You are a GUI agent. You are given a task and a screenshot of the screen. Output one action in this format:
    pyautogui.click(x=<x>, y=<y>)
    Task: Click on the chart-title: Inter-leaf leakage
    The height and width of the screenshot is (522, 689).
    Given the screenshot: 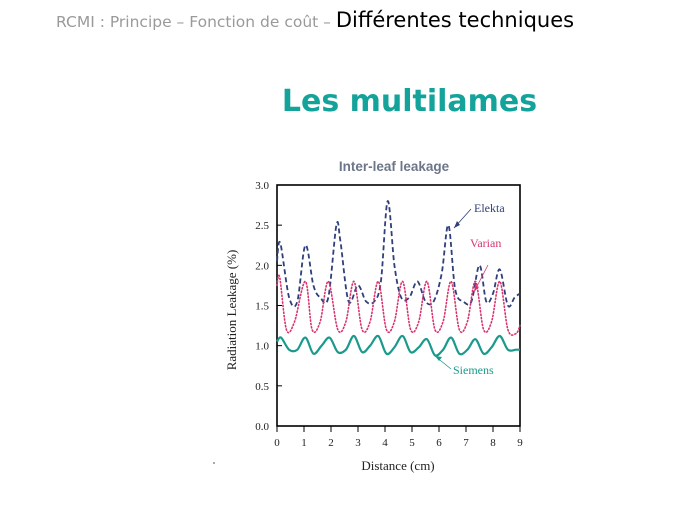 What is the action you would take?
    pyautogui.click(x=394, y=166)
    